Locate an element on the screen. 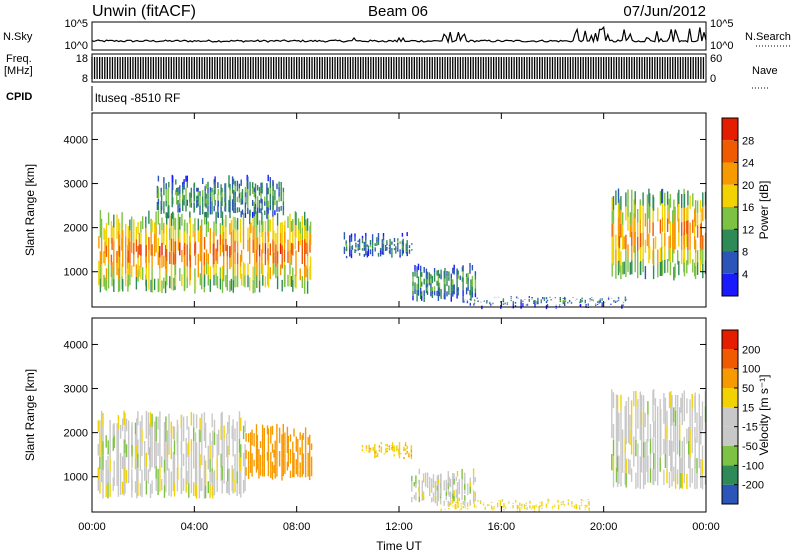 The height and width of the screenshot is (554, 800). nsky-trace is located at coordinates (399, 35).